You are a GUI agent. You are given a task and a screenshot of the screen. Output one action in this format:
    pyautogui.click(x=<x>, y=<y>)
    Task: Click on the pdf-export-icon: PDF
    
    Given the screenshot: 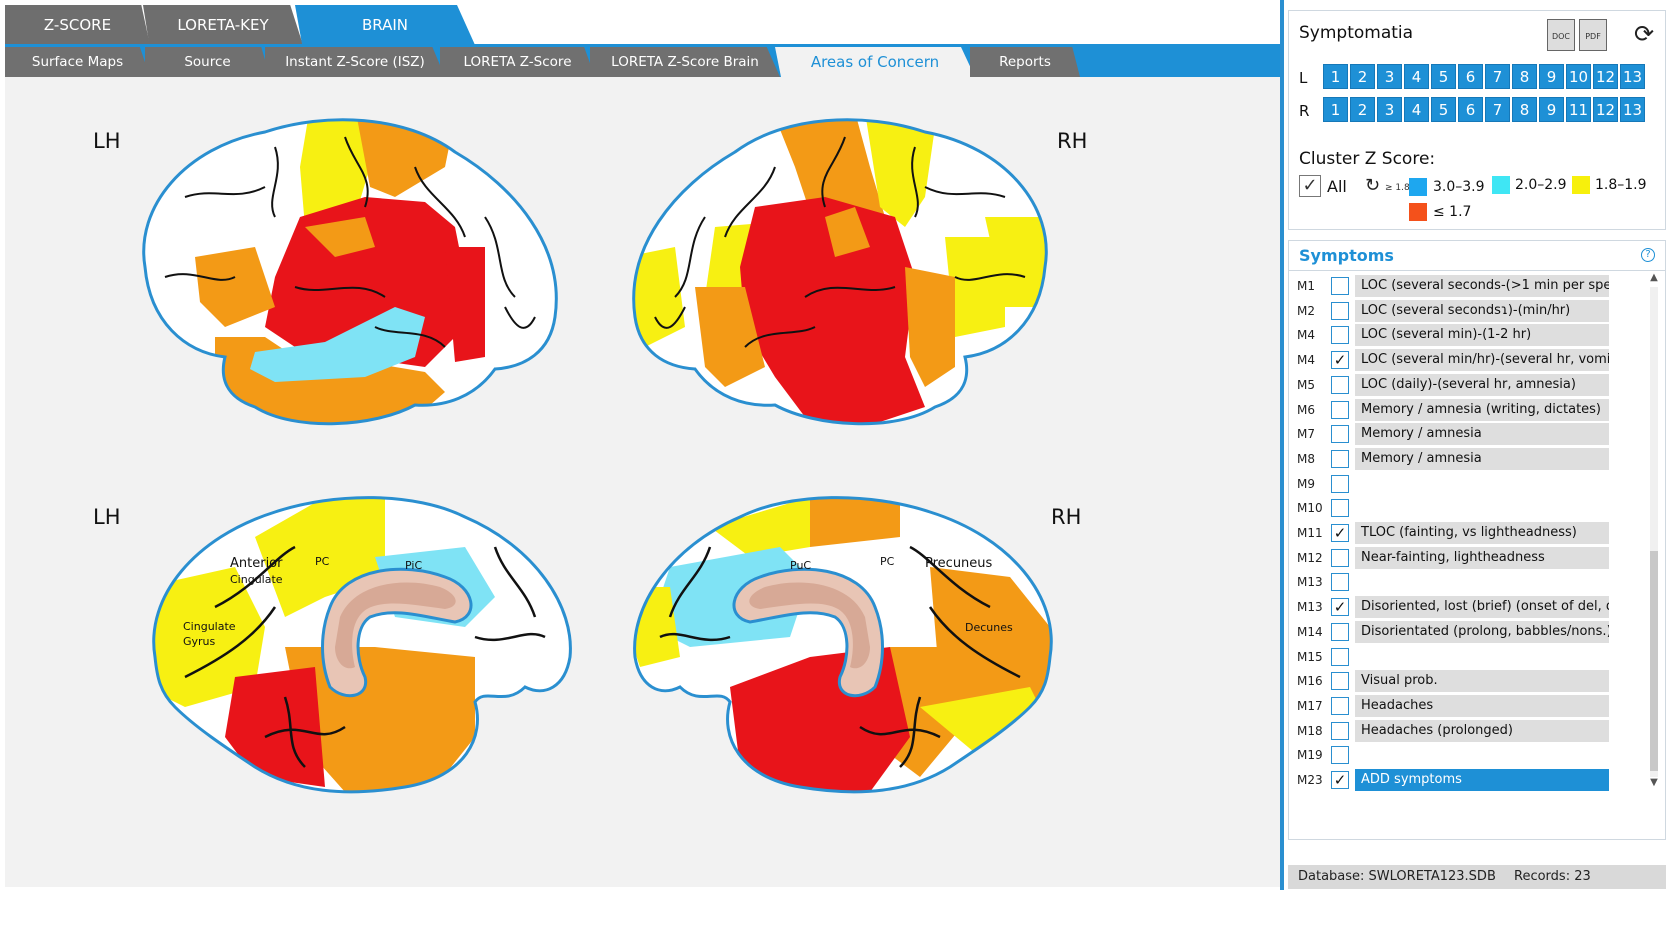 What is the action you would take?
    pyautogui.click(x=1593, y=35)
    